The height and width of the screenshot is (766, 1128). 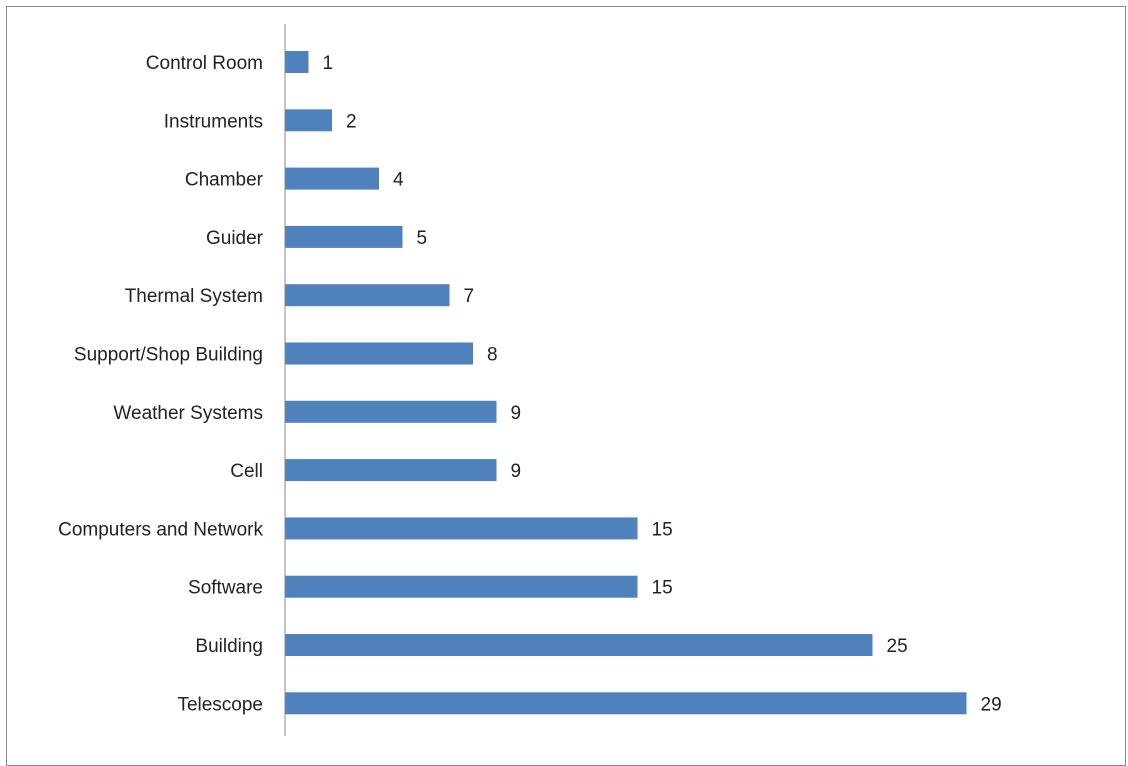 I want to click on data-label: 7, so click(x=469, y=296).